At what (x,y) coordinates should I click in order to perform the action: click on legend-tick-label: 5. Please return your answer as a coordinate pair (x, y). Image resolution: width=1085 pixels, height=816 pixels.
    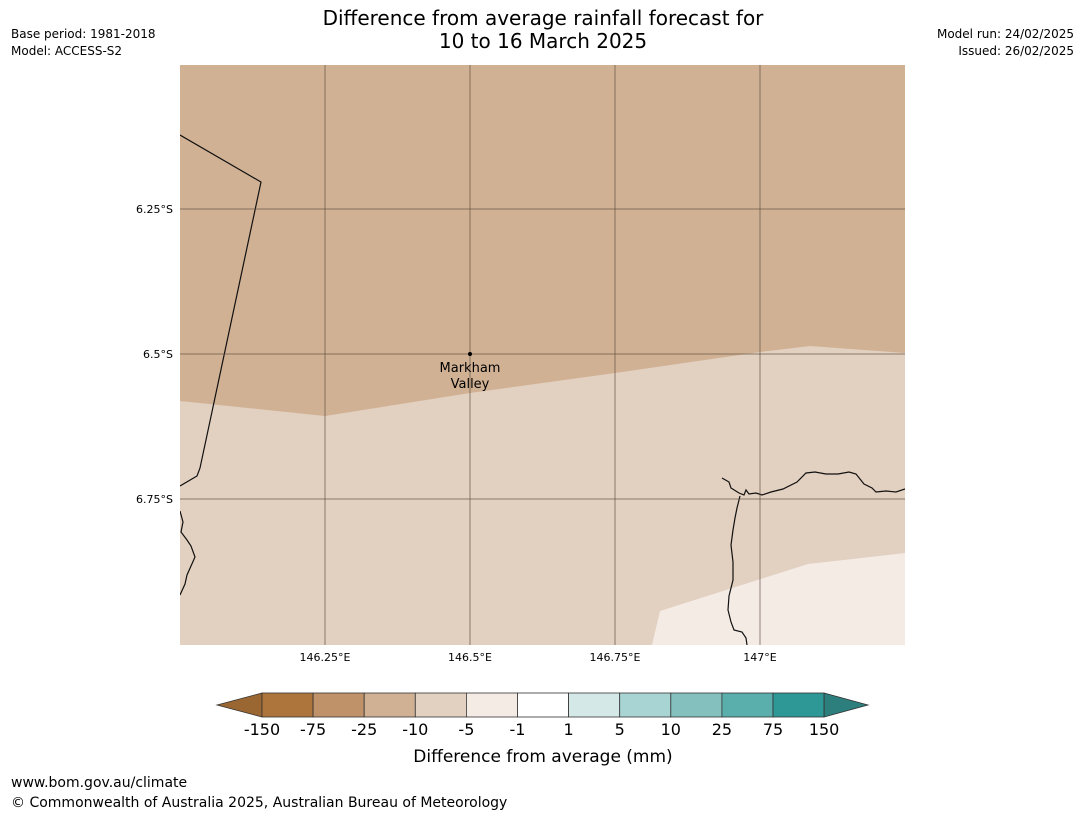
    Looking at the image, I should click on (620, 729).